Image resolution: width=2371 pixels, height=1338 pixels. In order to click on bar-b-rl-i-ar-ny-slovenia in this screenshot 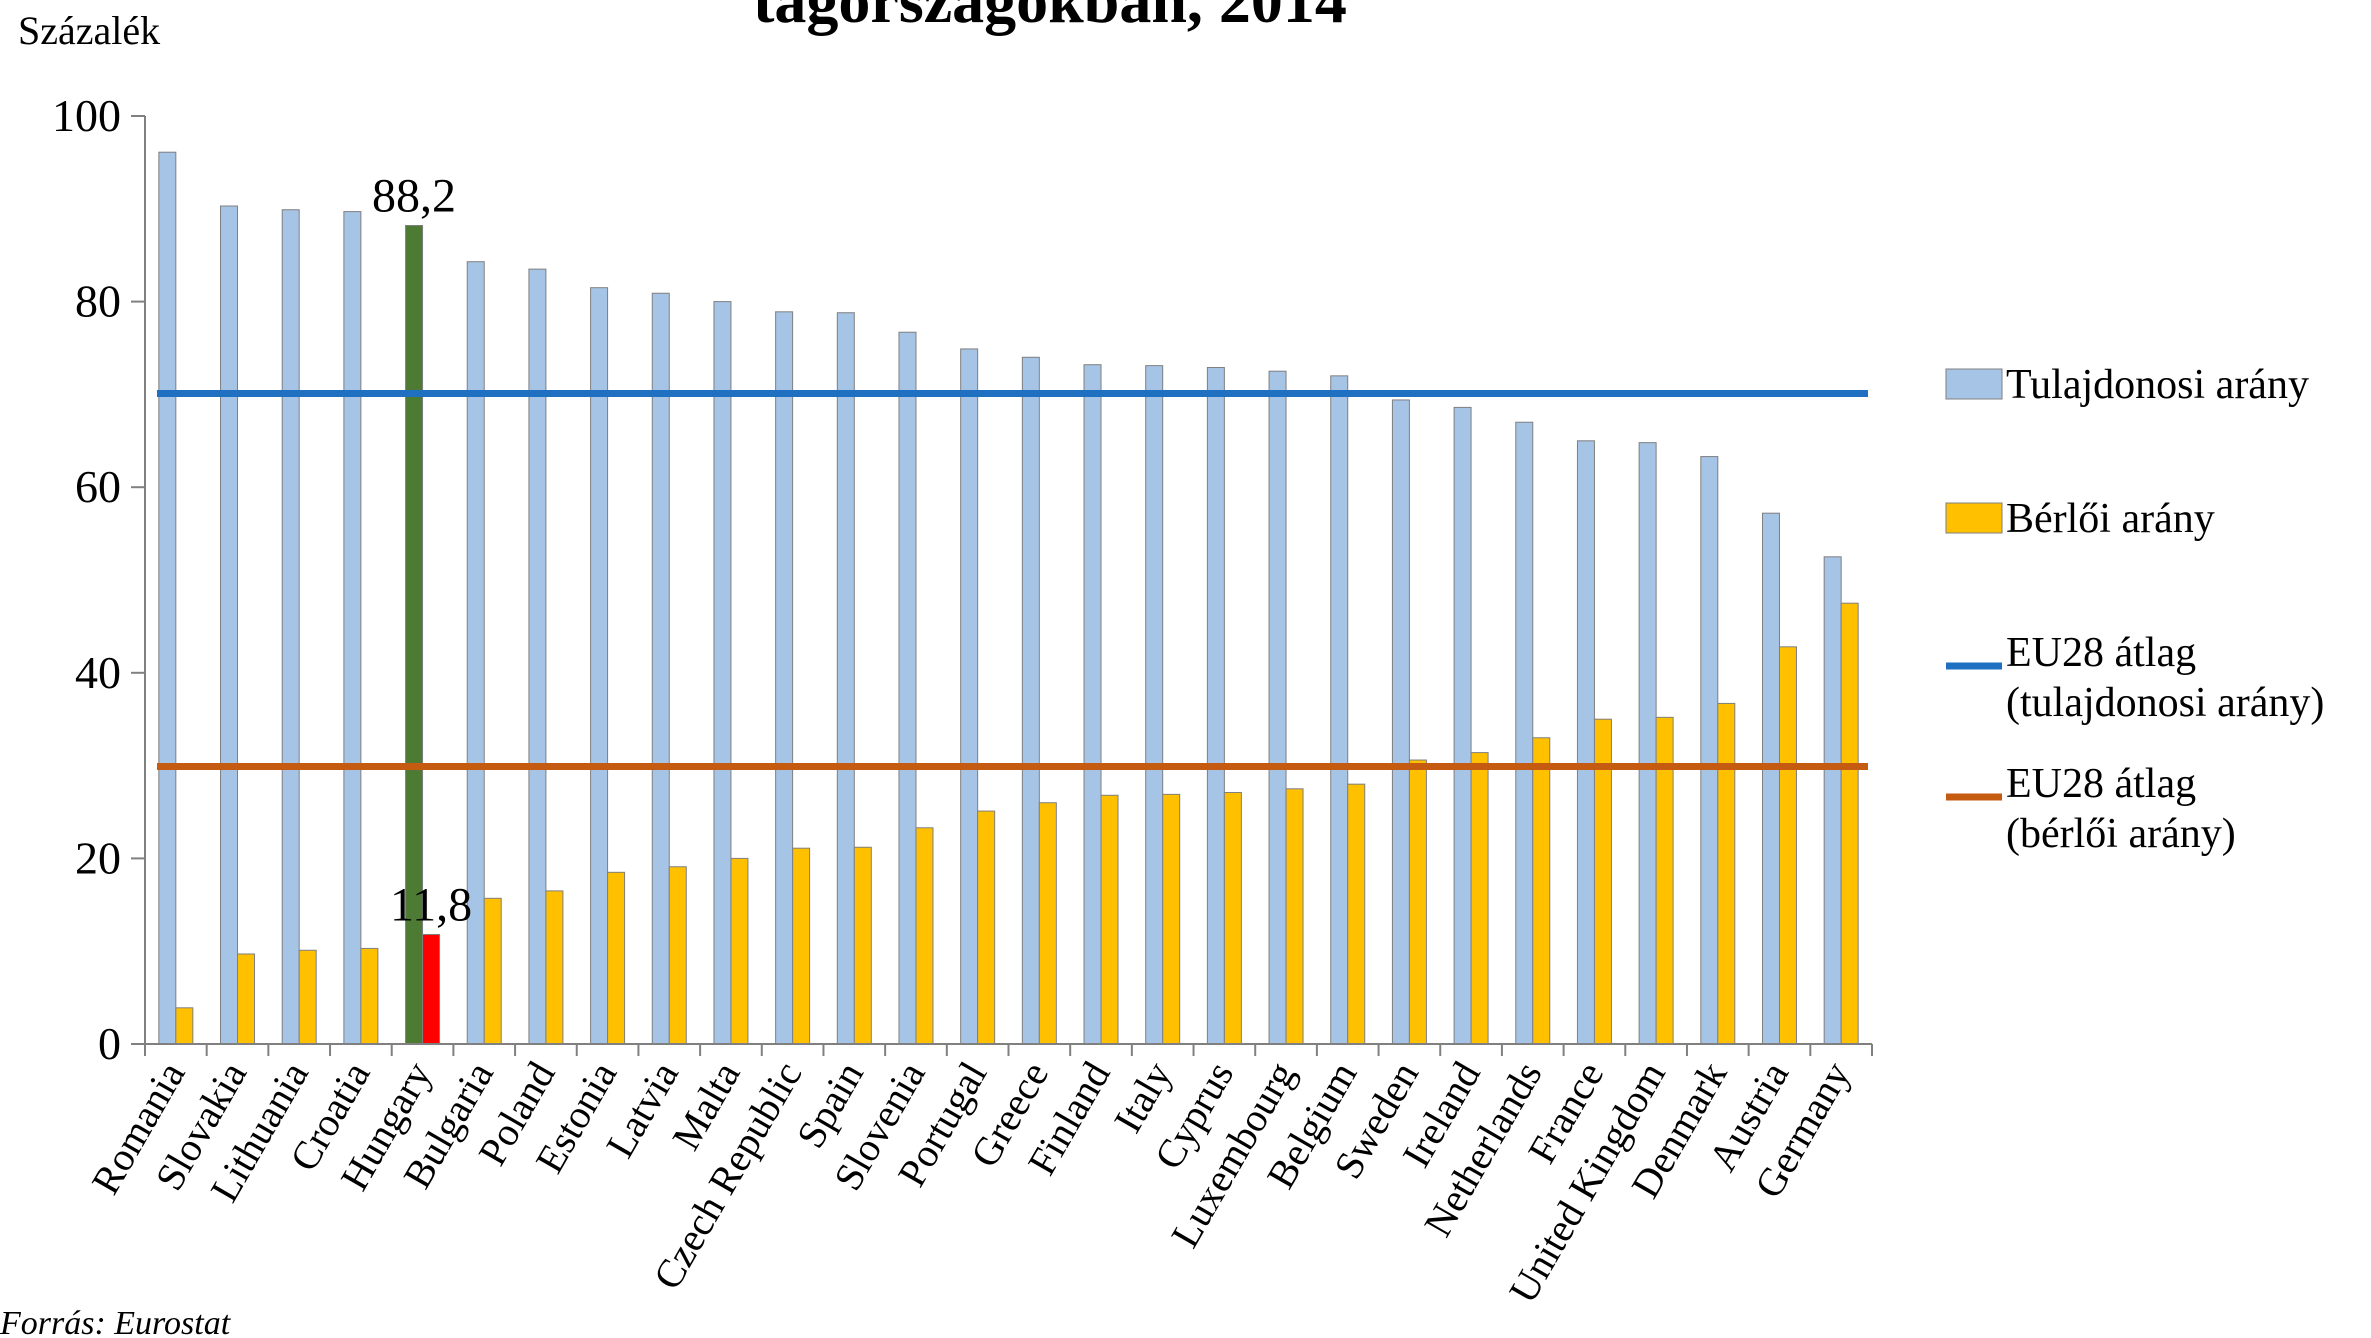, I will do `click(924, 936)`.